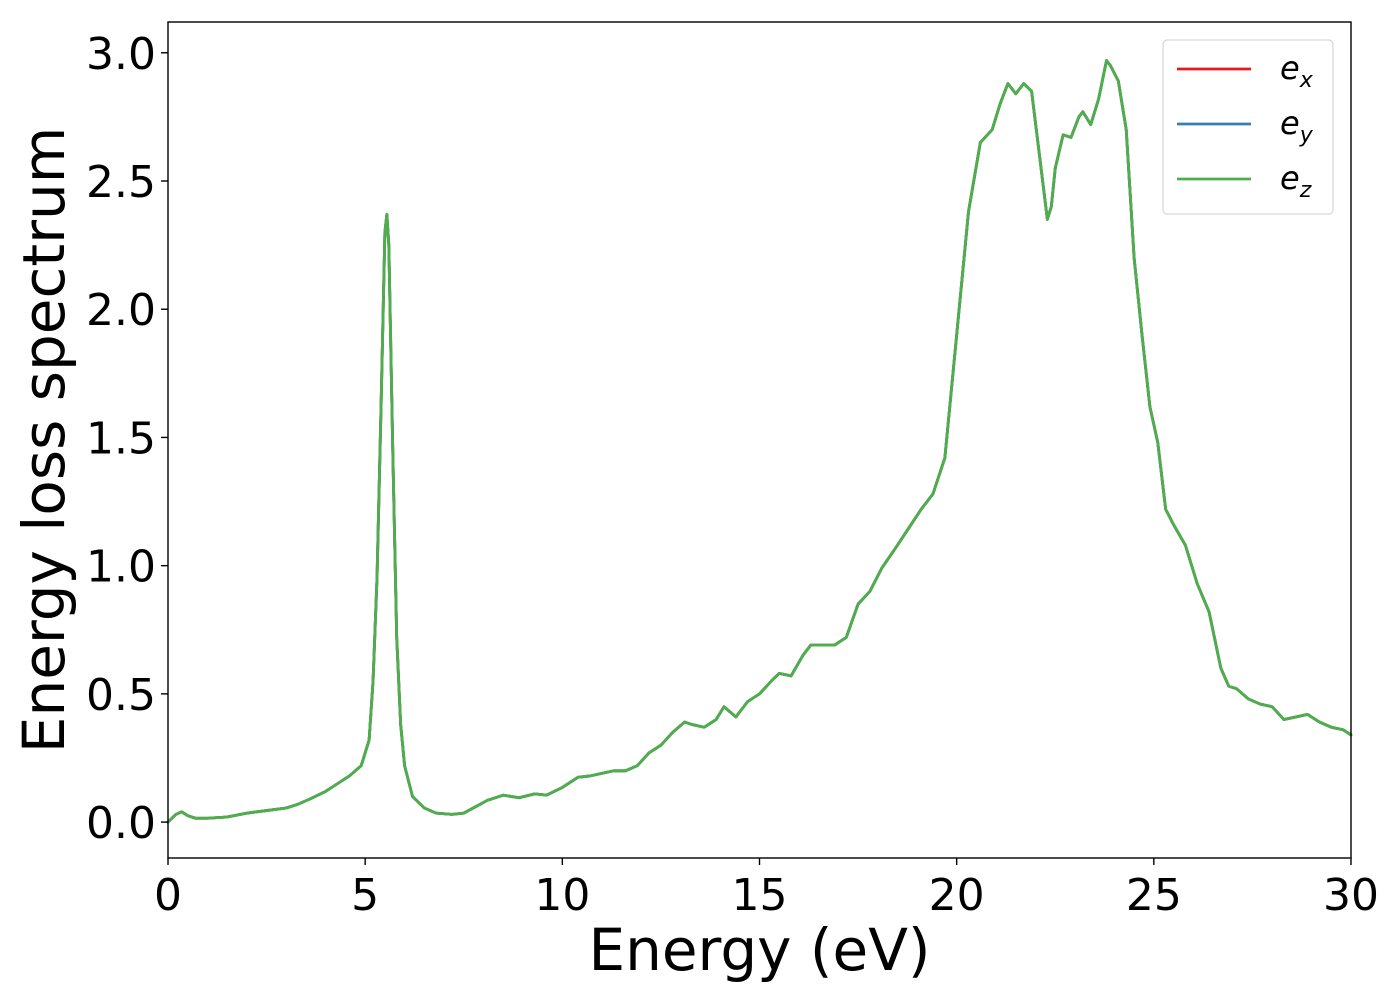 The width and height of the screenshot is (1400, 1000). I want to click on x-tick-label: 30, so click(1351, 895).